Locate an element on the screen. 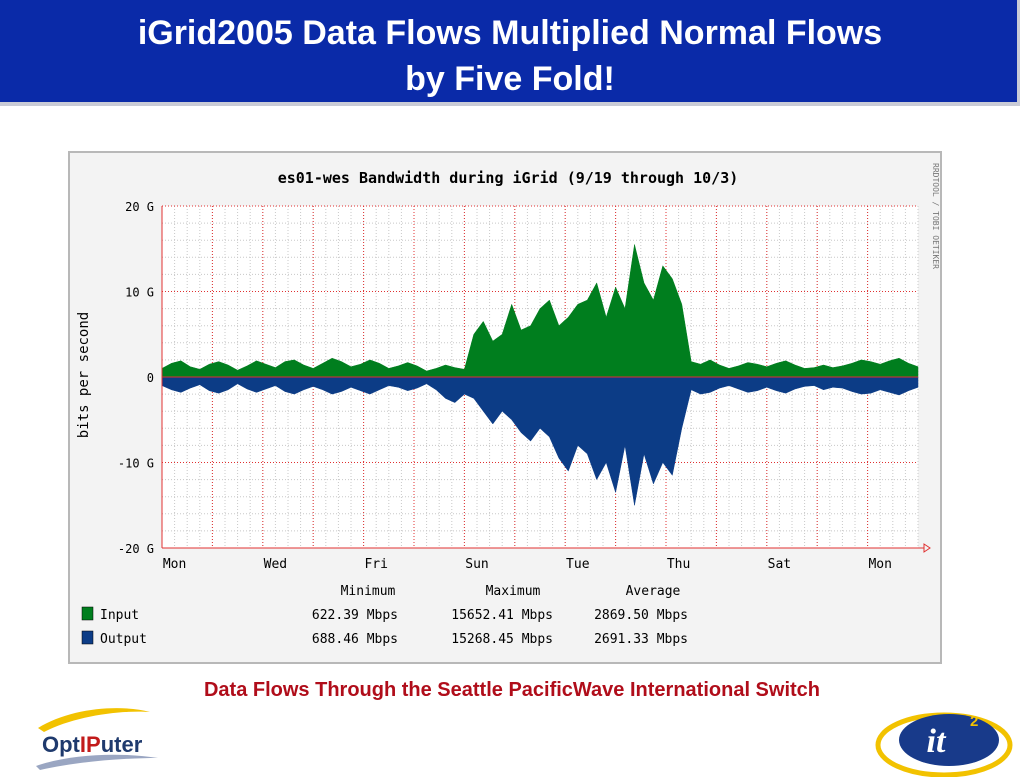 The width and height of the screenshot is (1024, 782). legend-swatch-output is located at coordinates (87, 637).